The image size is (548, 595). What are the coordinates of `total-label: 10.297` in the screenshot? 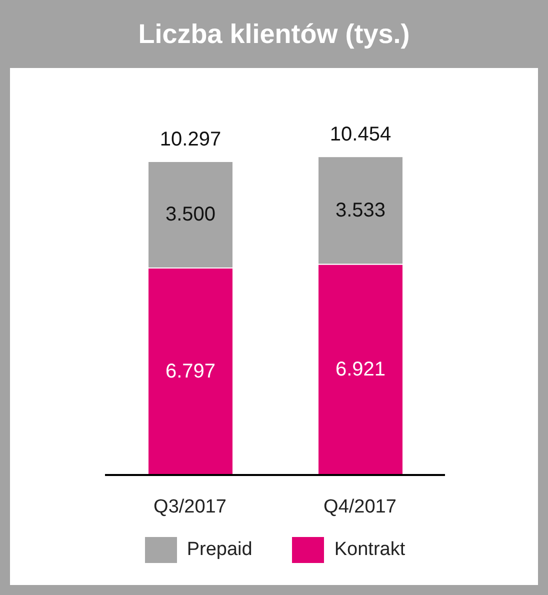 It's located at (191, 139).